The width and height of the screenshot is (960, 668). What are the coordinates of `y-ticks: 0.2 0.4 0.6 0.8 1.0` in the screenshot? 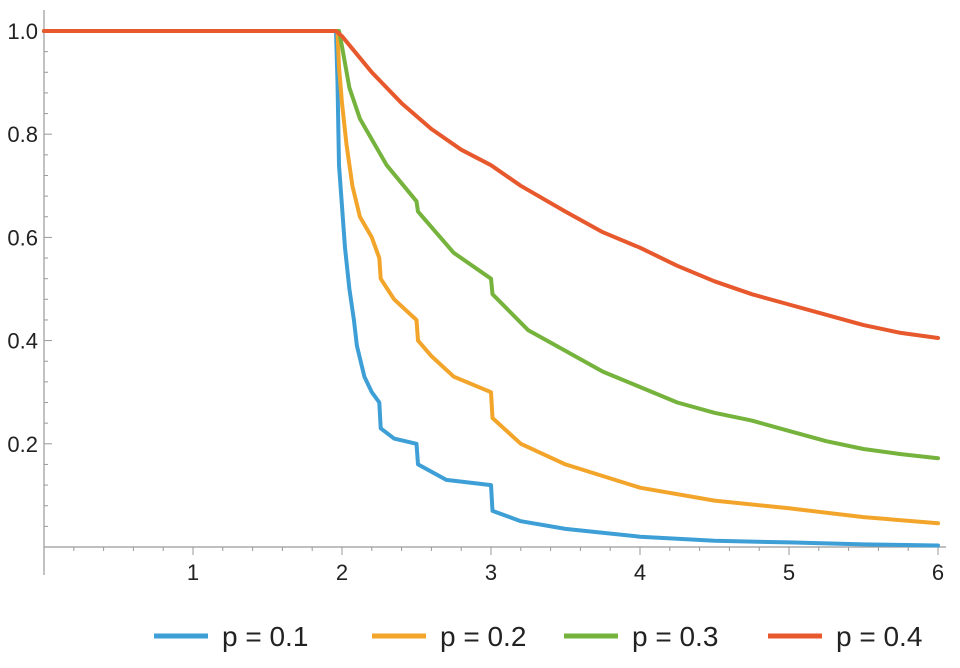 It's located at (29, 273).